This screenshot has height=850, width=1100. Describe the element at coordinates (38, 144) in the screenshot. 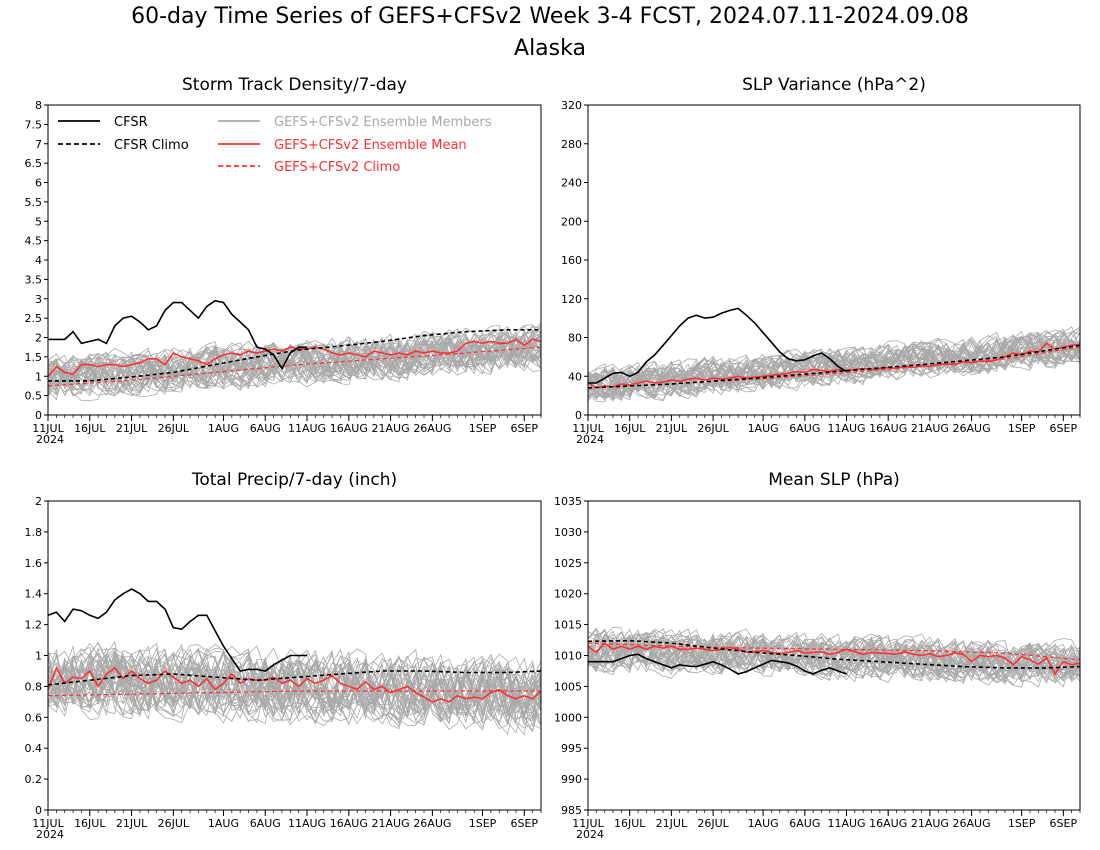

I see `y-tick-label: 7` at that location.